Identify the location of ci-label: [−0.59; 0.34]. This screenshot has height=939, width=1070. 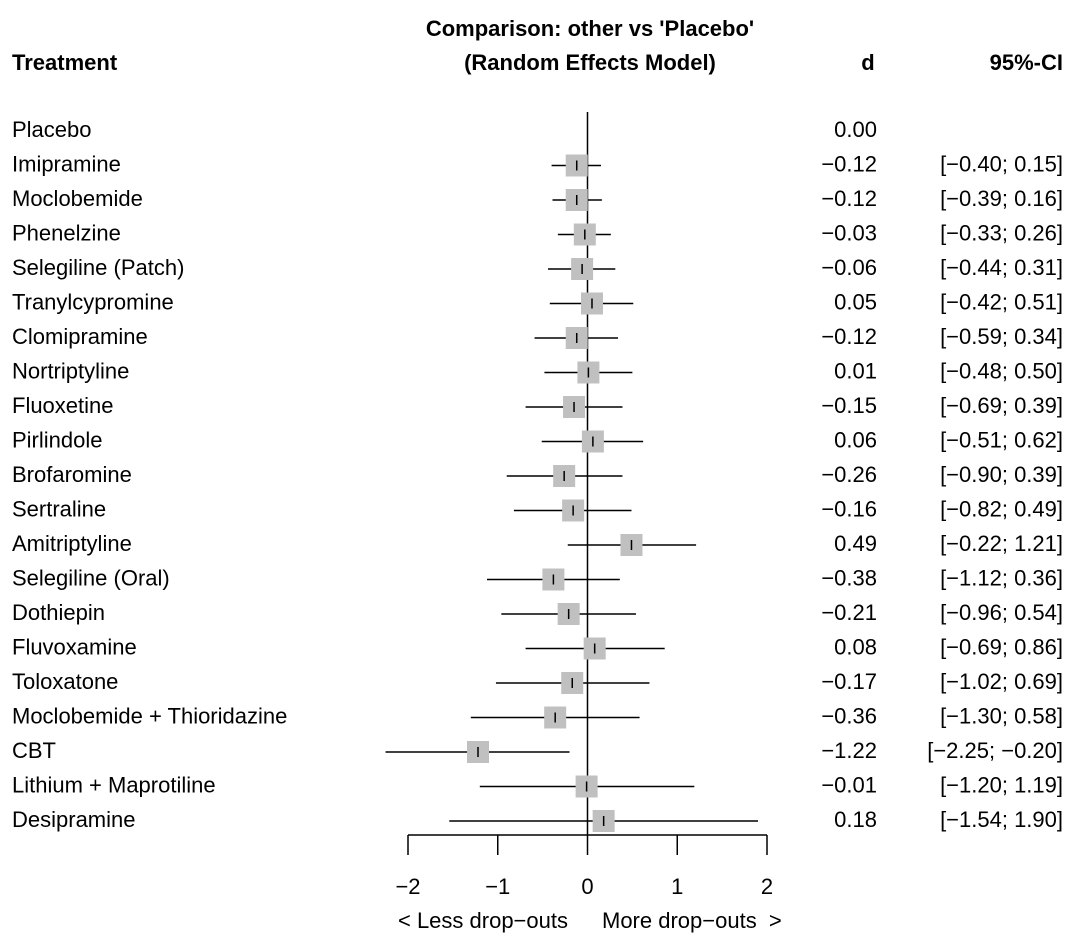
(1001, 336).